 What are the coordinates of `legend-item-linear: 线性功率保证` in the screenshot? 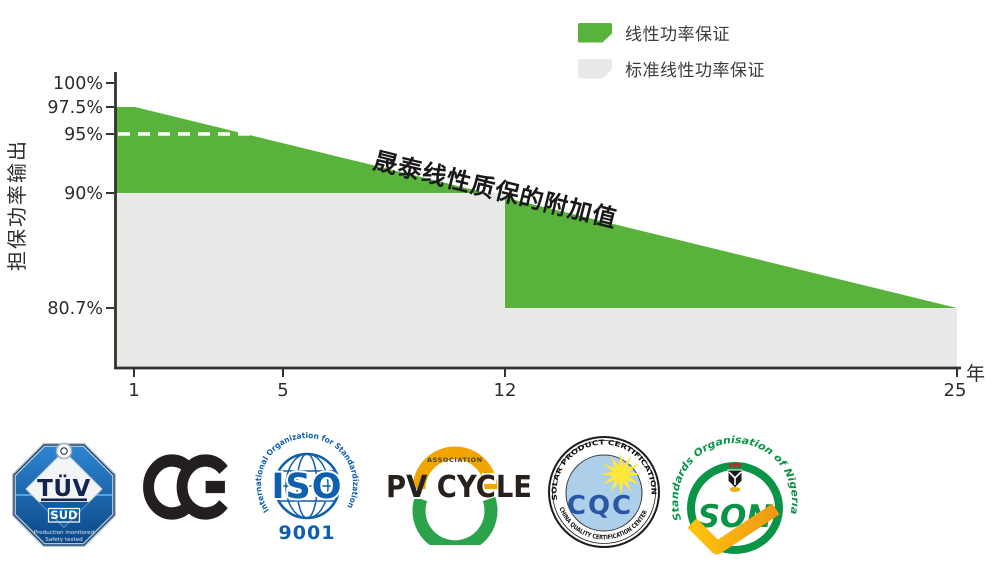 It's located at (654, 32).